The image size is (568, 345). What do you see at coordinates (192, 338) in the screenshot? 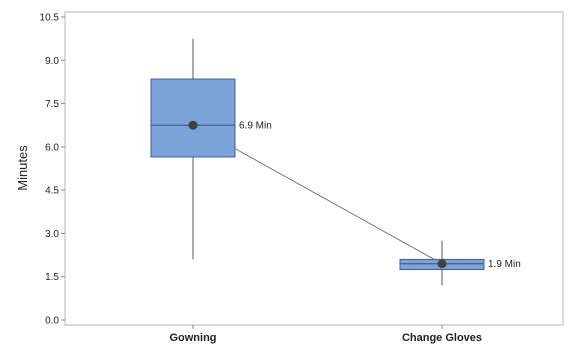
I see `x-tick-label: Gowning` at bounding box center [192, 338].